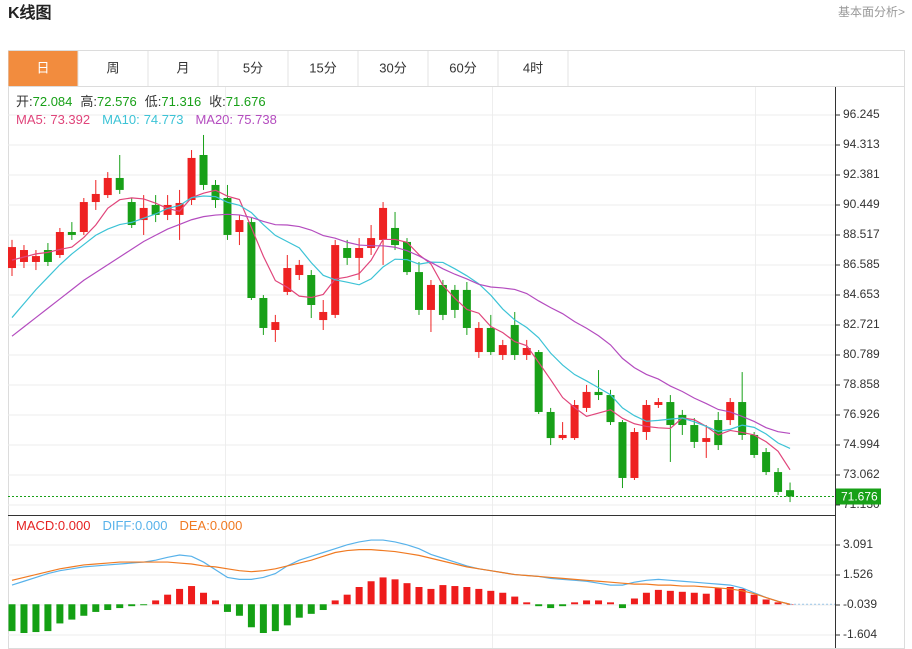 This screenshot has width=912, height=649. What do you see at coordinates (141, 101) in the screenshot?
I see `ohlc-readout: 开:72.084 高:72.576 低:71.316 收:71.676` at bounding box center [141, 101].